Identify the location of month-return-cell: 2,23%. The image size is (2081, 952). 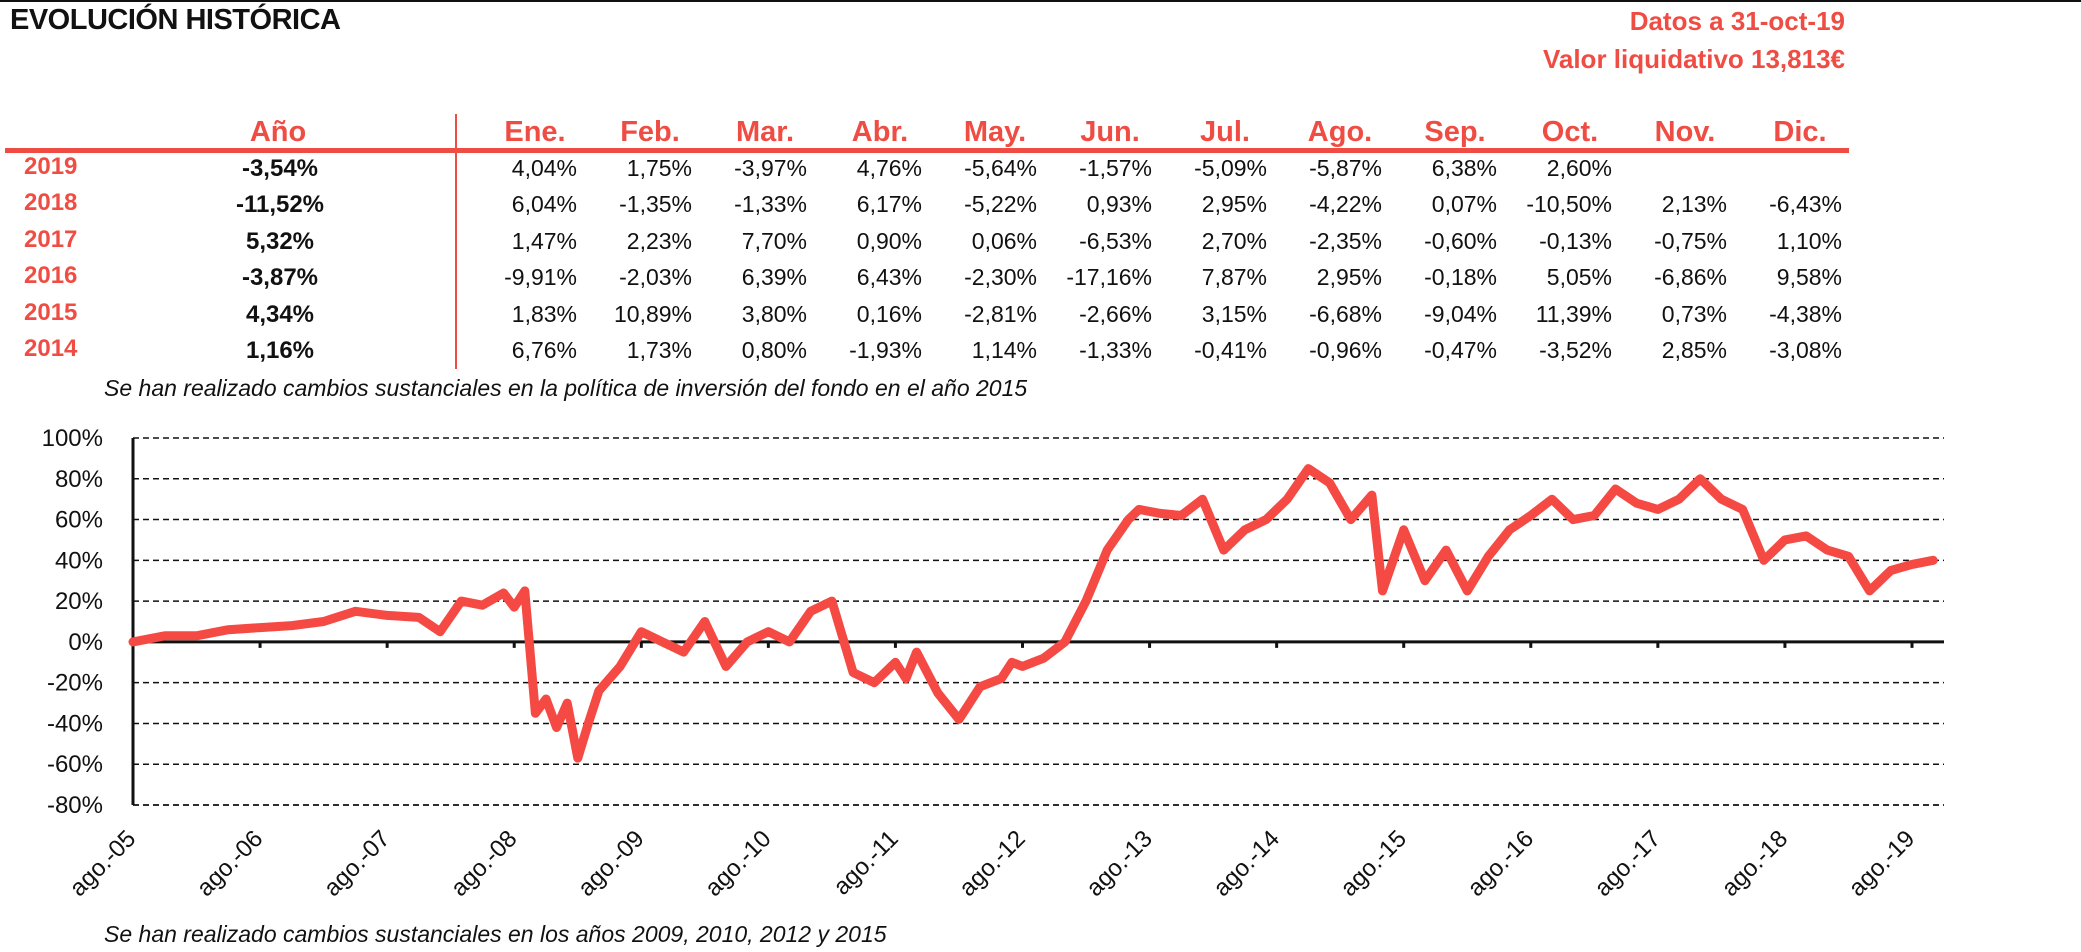
(659, 241).